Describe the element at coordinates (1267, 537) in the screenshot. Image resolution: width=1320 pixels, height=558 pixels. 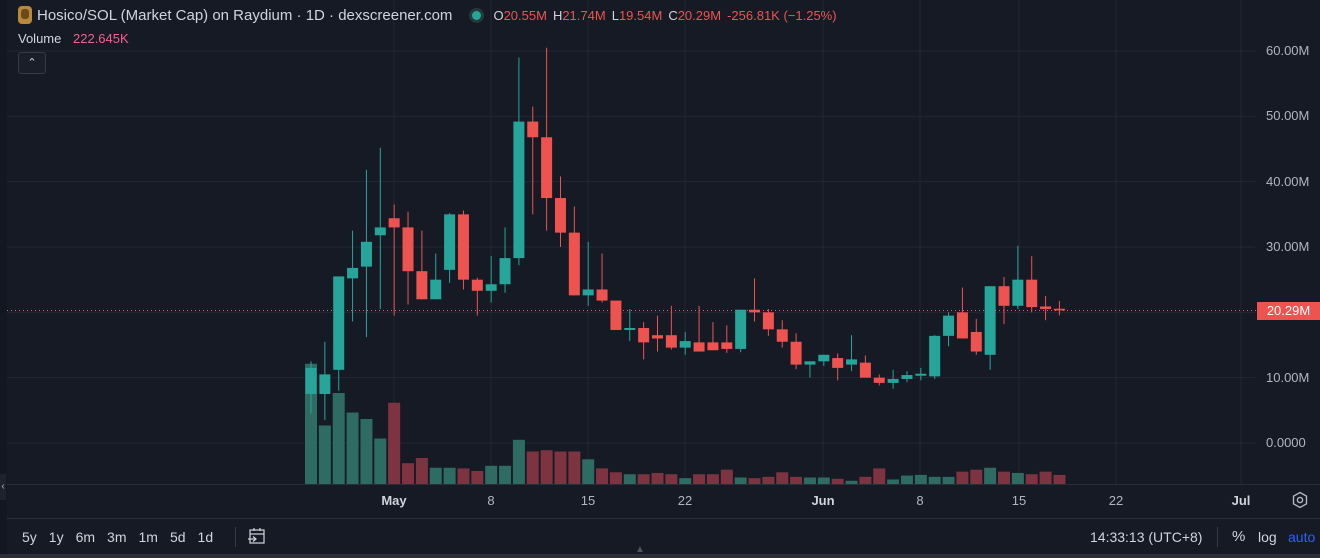
I see `log-scale-toggle: log` at that location.